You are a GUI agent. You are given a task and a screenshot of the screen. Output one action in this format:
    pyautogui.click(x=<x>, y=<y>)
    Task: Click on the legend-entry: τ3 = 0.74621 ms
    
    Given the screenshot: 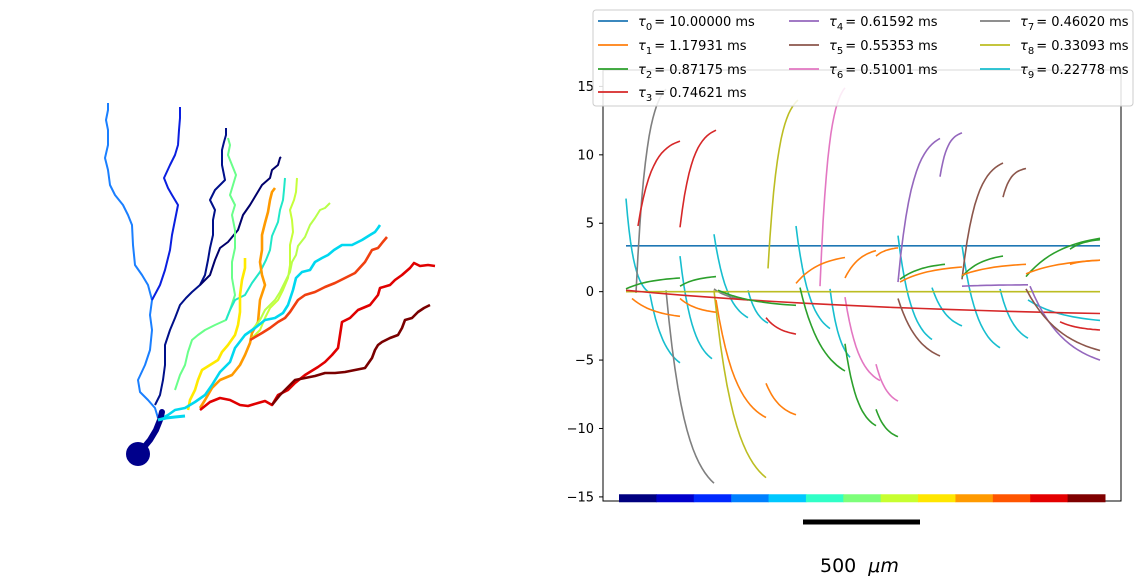 What is the action you would take?
    pyautogui.click(x=692, y=95)
    